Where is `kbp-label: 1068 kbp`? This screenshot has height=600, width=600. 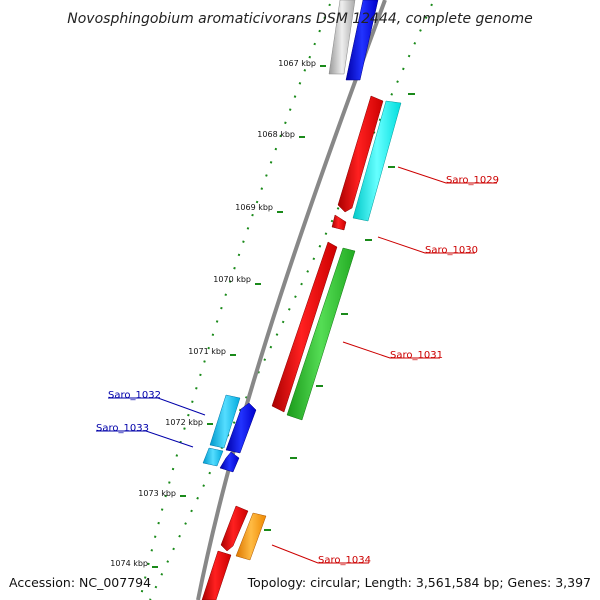 kbp-label: 1068 kbp is located at coordinates (276, 134).